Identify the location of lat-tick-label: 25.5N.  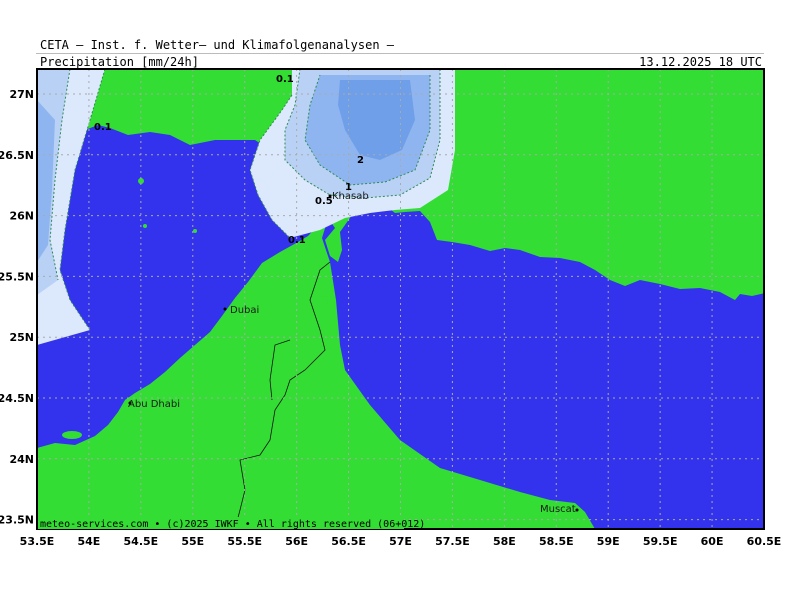
(17, 276).